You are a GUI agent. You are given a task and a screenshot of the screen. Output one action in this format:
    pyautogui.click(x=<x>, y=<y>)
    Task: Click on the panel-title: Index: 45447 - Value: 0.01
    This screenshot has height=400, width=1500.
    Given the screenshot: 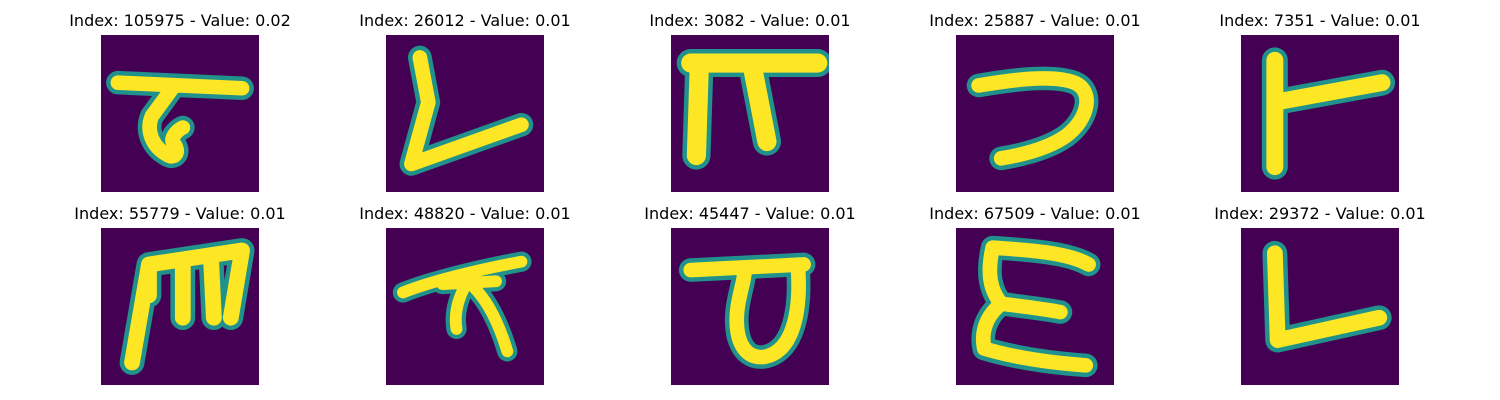 What is the action you would take?
    pyautogui.click(x=750, y=213)
    